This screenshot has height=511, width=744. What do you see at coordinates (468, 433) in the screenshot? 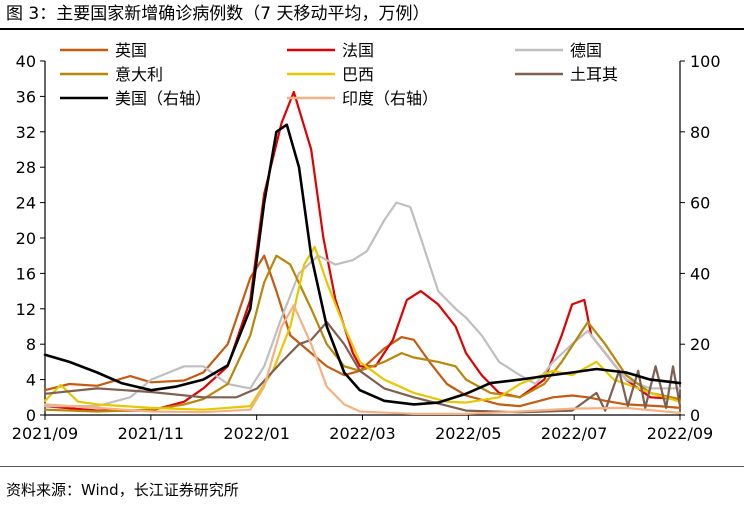
I see `x-tick-label: 2022/05` at bounding box center [468, 433].